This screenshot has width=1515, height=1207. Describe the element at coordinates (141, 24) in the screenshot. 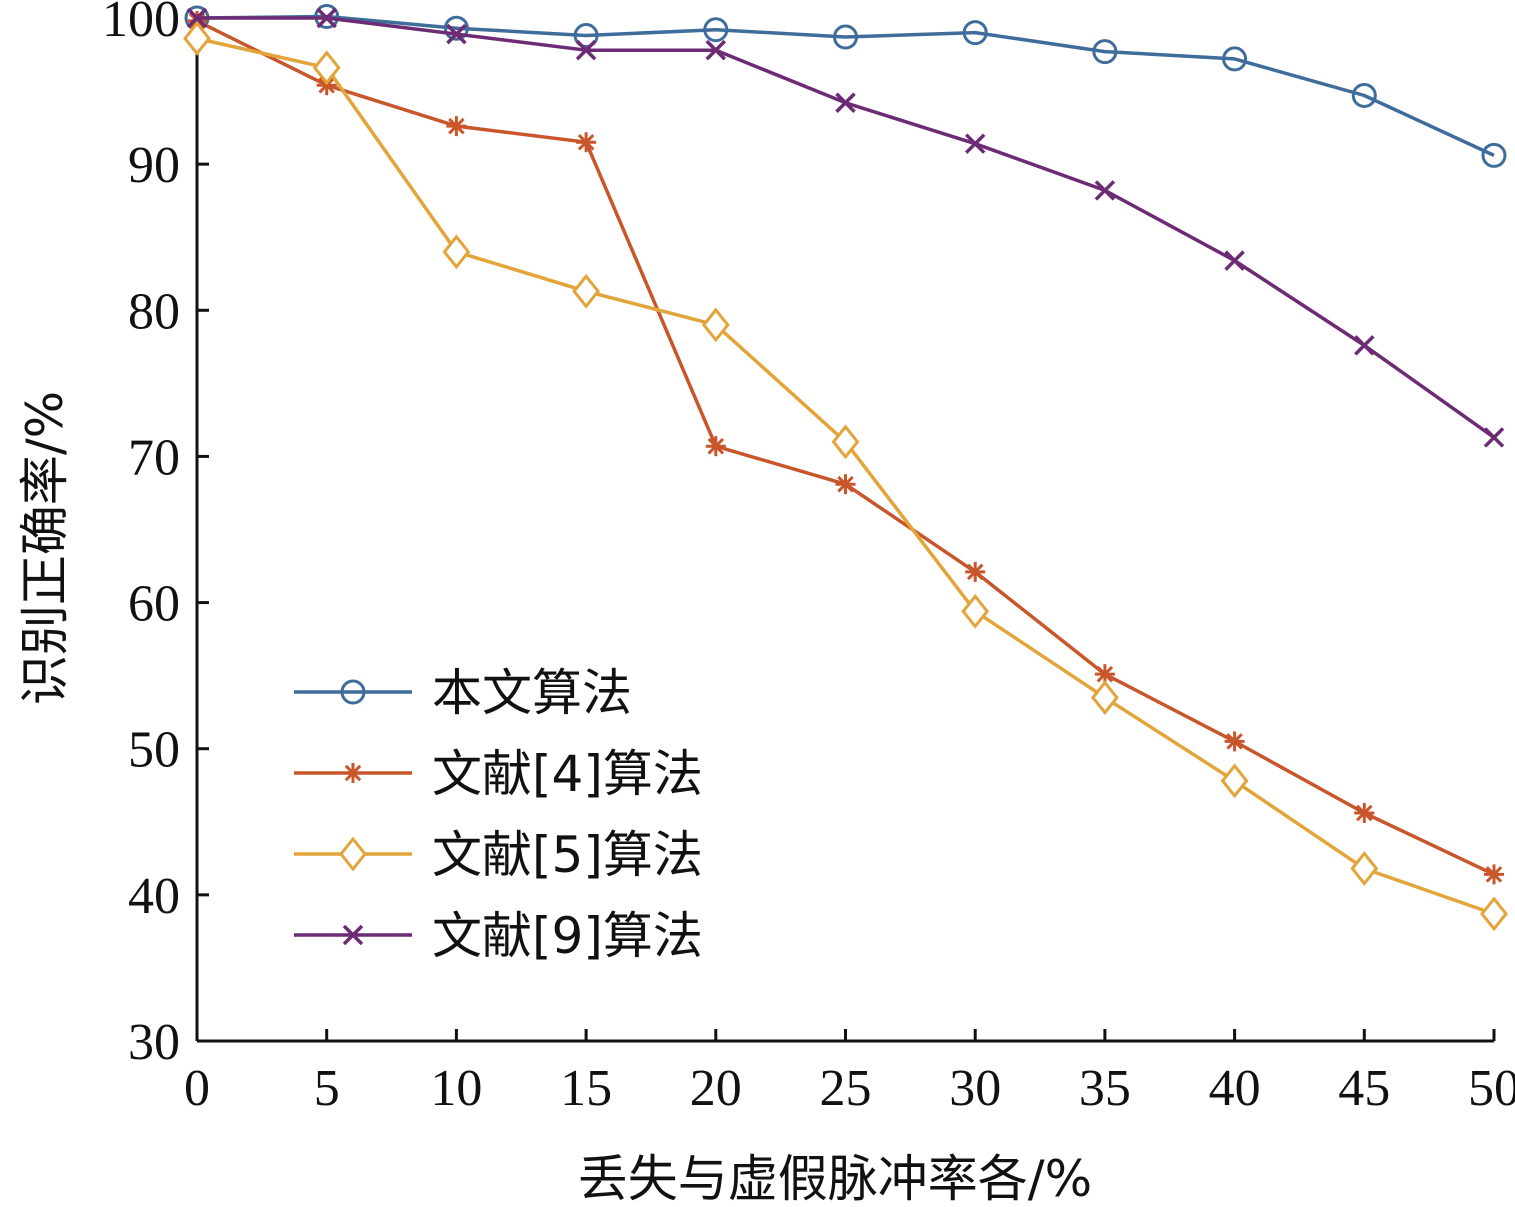

I see `y-tick-label: 100` at that location.